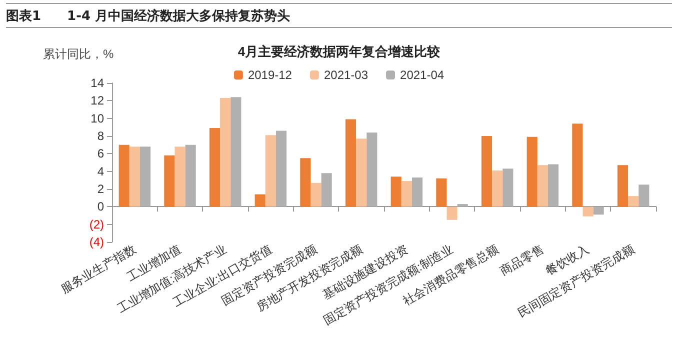 Image resolution: width=678 pixels, height=338 pixels. What do you see at coordinates (100, 153) in the screenshot?
I see `y-tick-label: 6` at bounding box center [100, 153].